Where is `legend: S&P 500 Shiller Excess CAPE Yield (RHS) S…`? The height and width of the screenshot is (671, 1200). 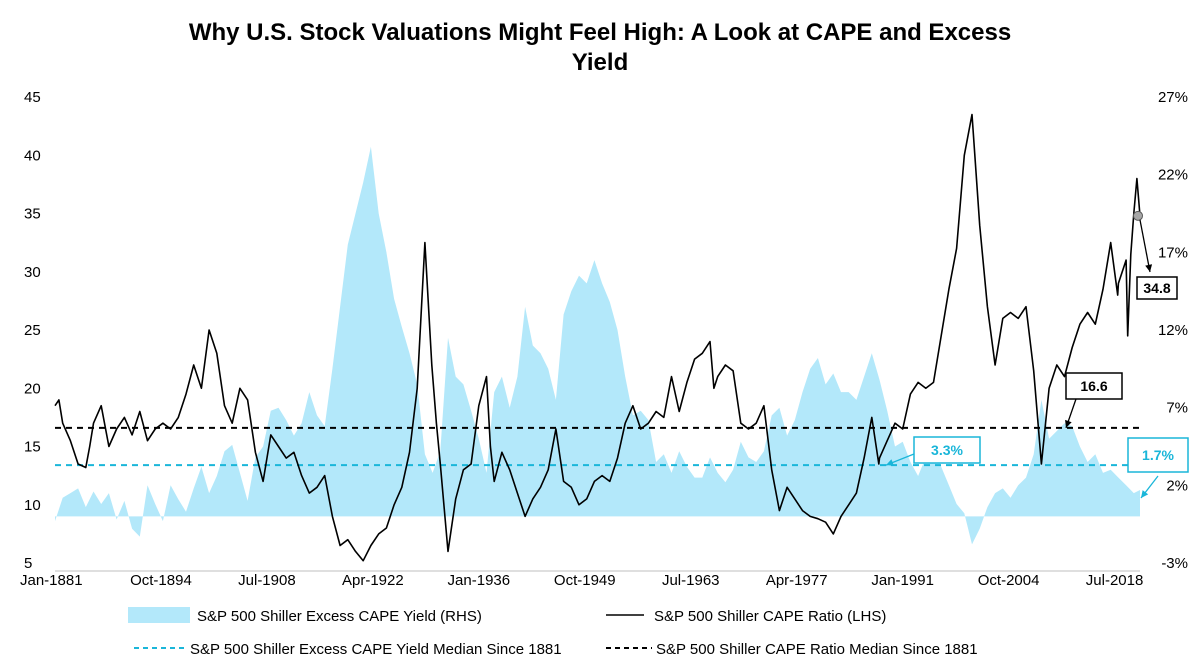
legend: S&P 500 Shiller Excess CAPE Yield (RHS) S… is located at coordinates (553, 632).